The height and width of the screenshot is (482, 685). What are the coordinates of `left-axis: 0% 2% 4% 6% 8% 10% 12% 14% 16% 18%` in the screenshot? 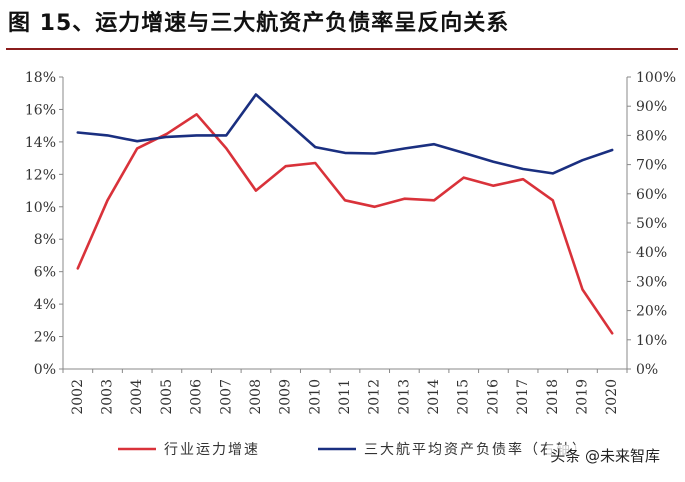 It's located at (44, 224).